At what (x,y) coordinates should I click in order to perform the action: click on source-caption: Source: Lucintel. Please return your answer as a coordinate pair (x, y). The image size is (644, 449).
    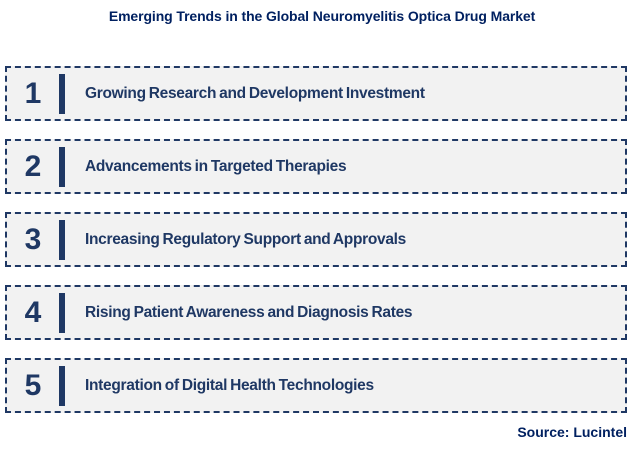
    Looking at the image, I should click on (572, 432).